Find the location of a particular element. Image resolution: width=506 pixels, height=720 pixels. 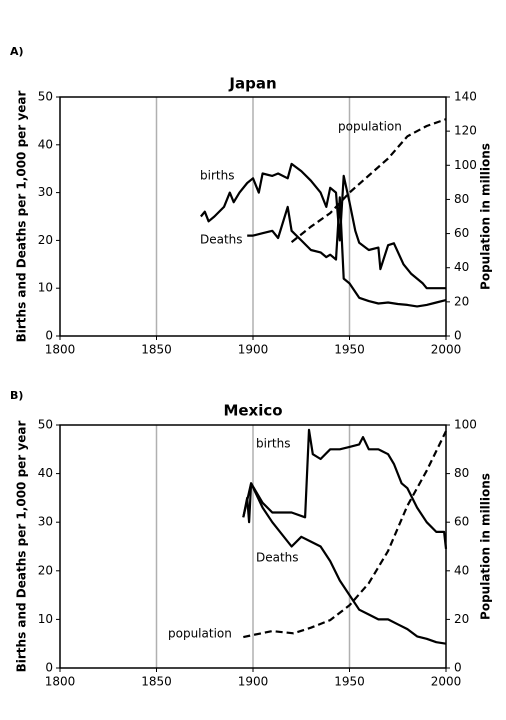

panel-label: B) is located at coordinates (16, 395).